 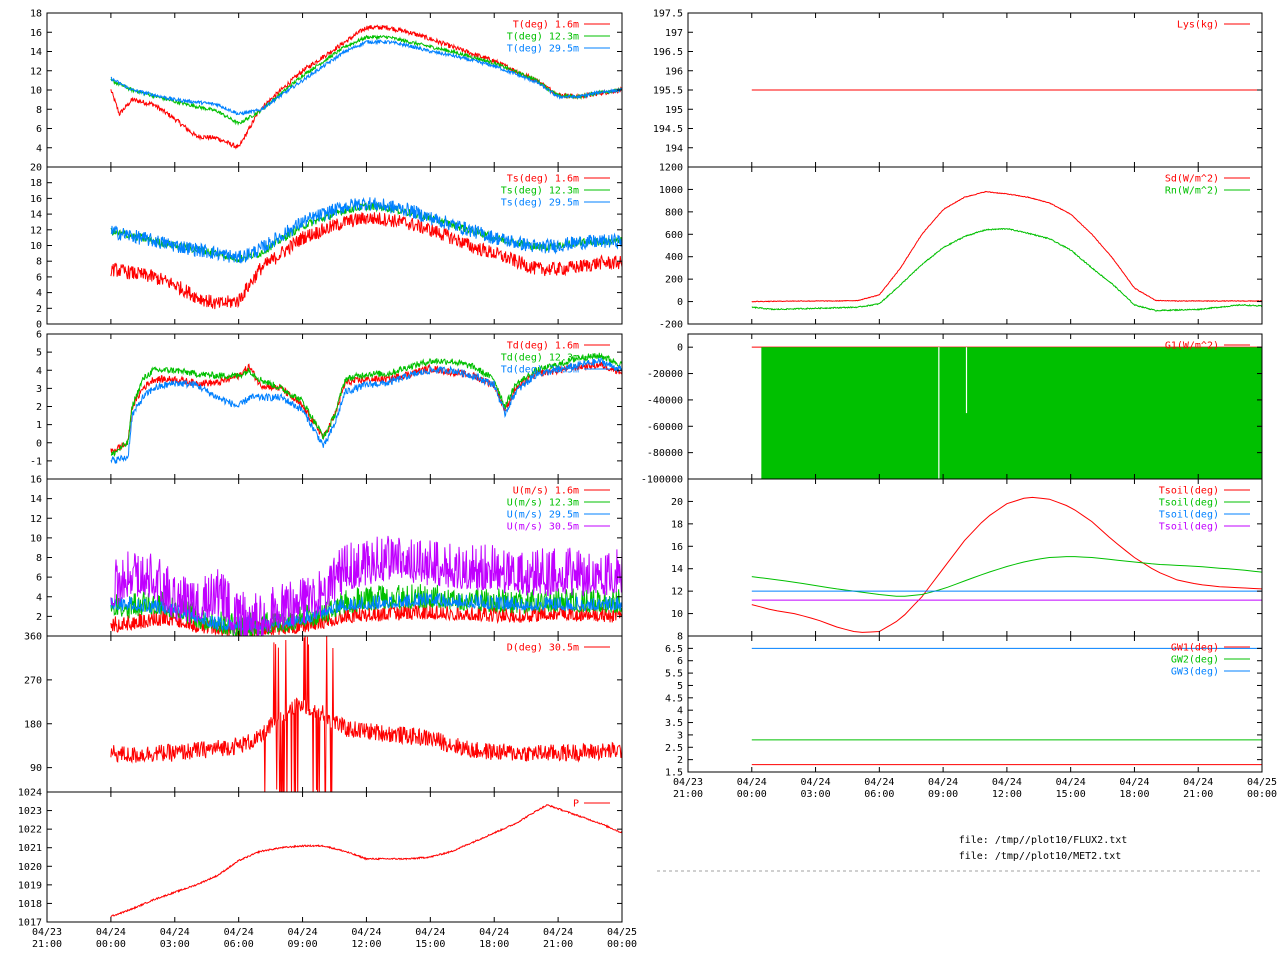 I want to click on y-tick-label: 90, so click(x=36, y=768).